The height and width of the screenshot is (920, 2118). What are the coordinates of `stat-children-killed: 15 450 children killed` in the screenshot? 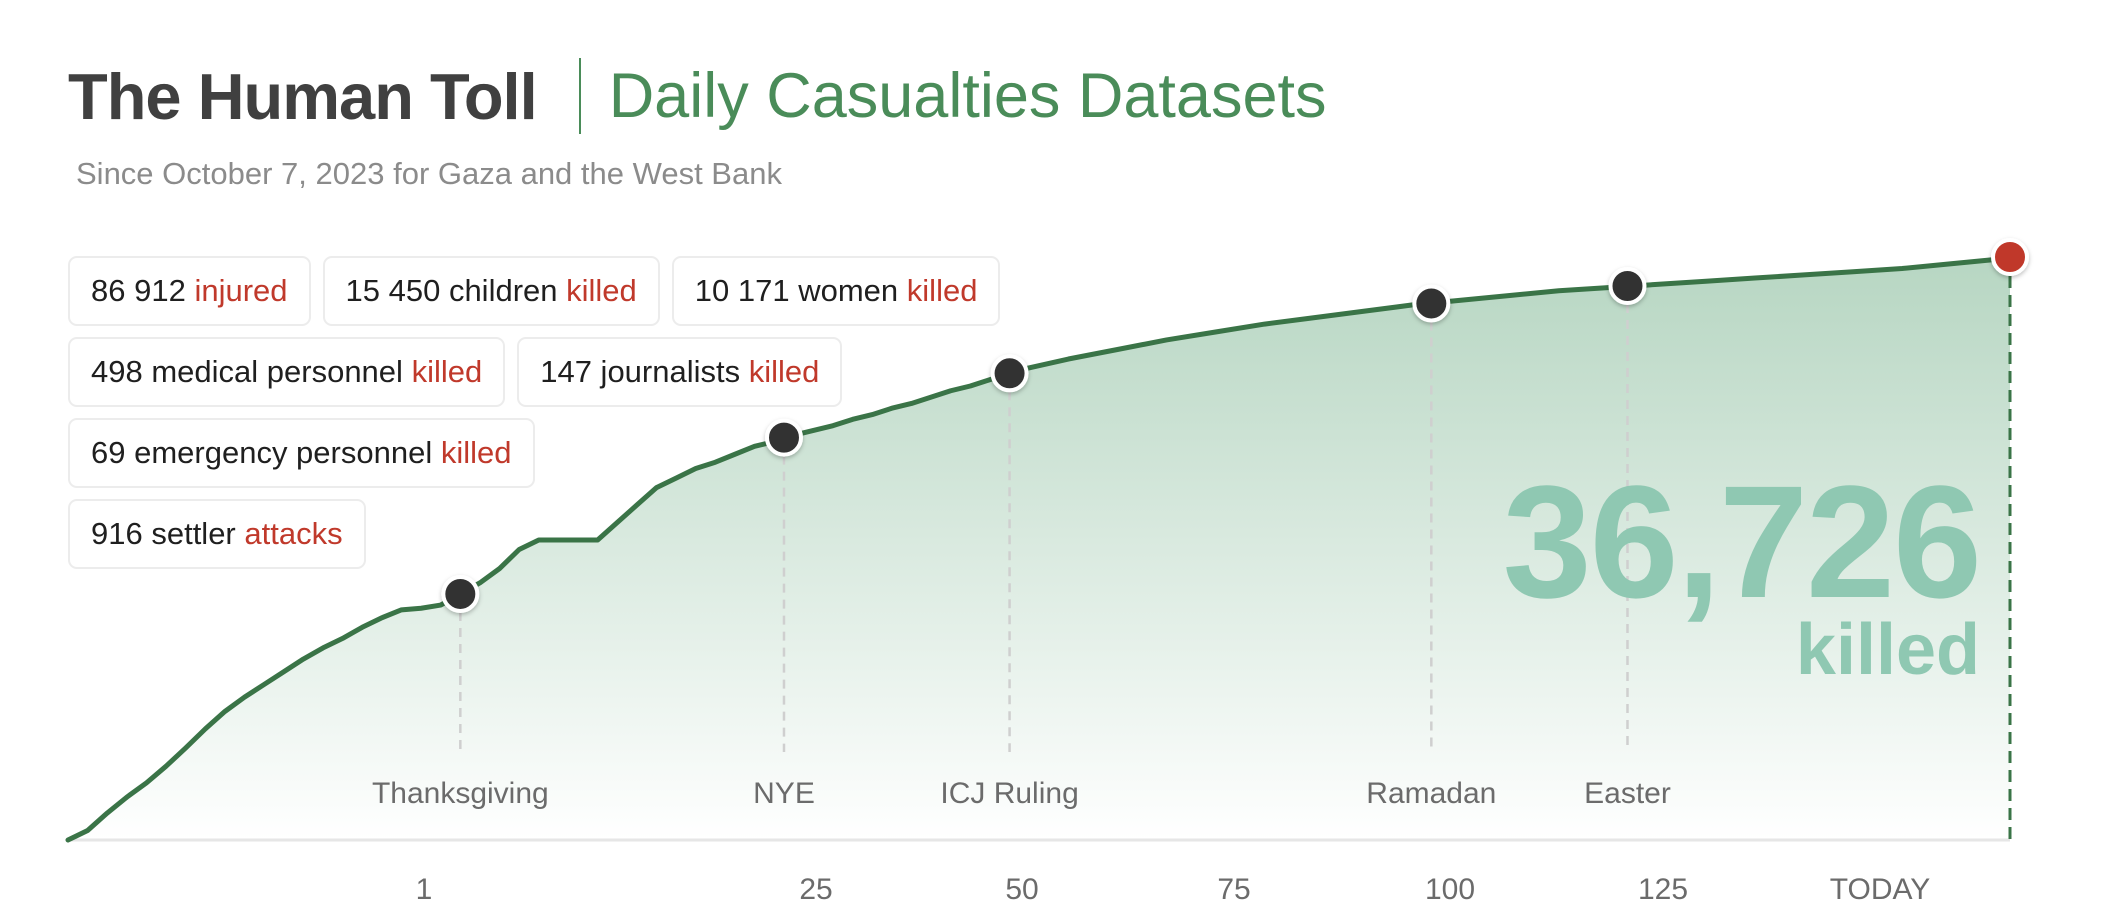 It's located at (491, 291).